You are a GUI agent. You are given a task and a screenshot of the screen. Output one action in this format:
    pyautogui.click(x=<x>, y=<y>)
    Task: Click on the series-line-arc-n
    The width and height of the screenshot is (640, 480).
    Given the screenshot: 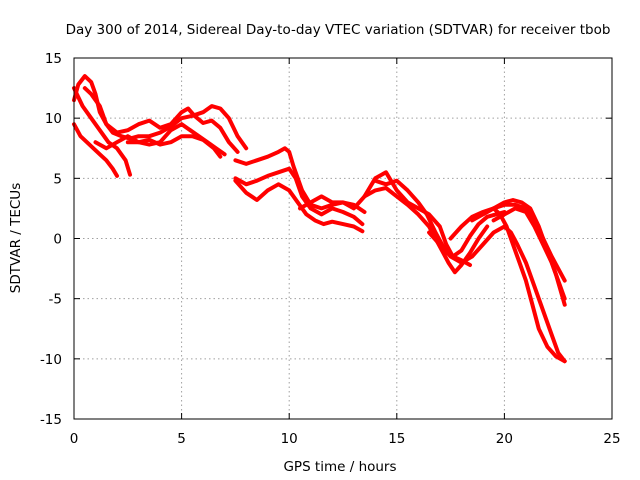 What is the action you would take?
    pyautogui.click(x=507, y=285)
    